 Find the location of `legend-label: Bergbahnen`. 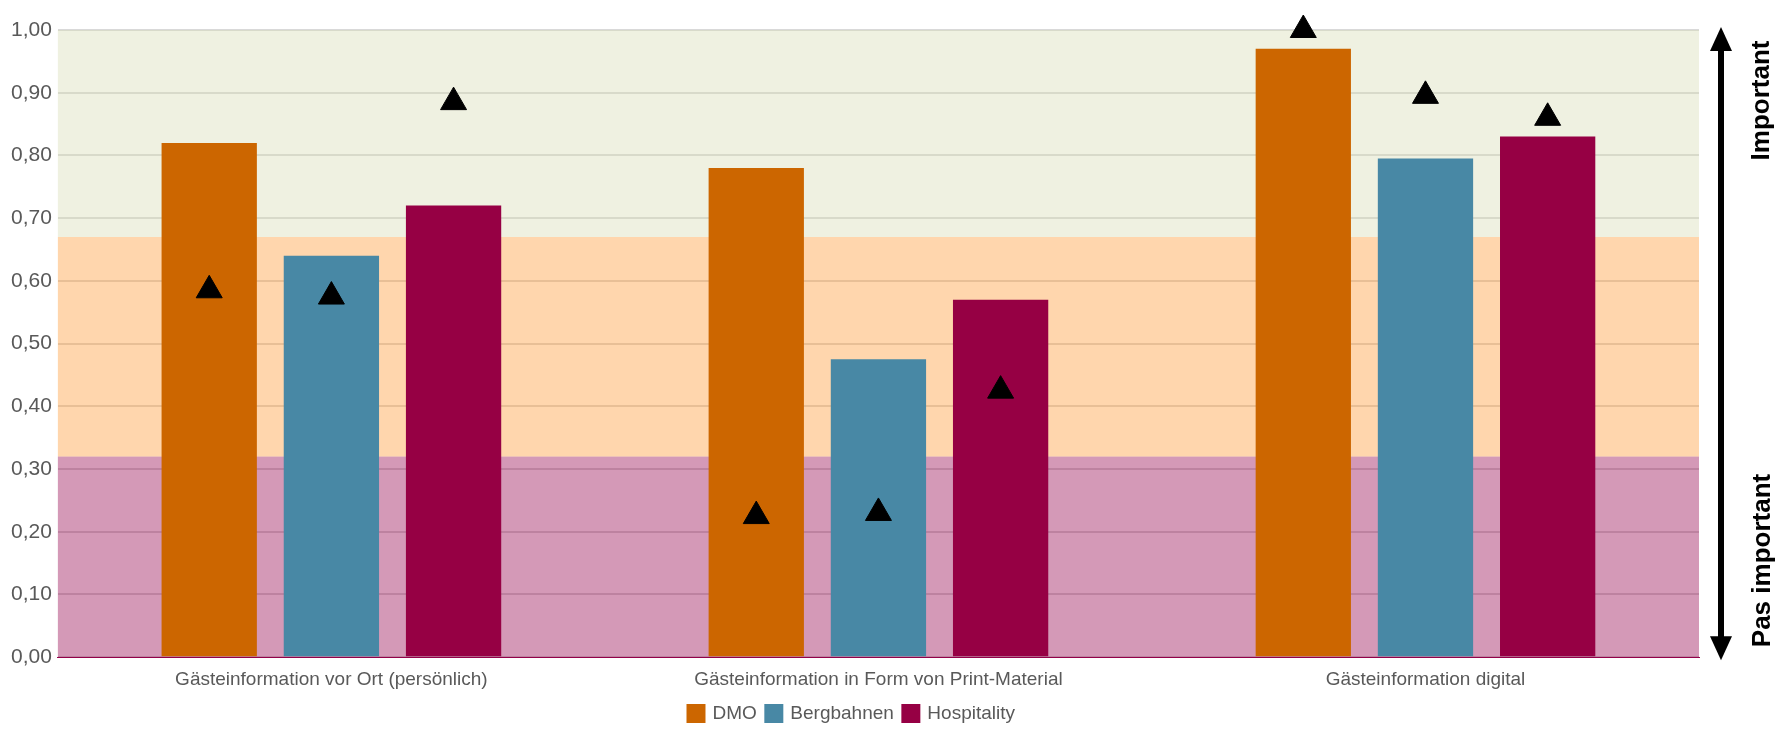

legend-label: Bergbahnen is located at coordinates (842, 712).